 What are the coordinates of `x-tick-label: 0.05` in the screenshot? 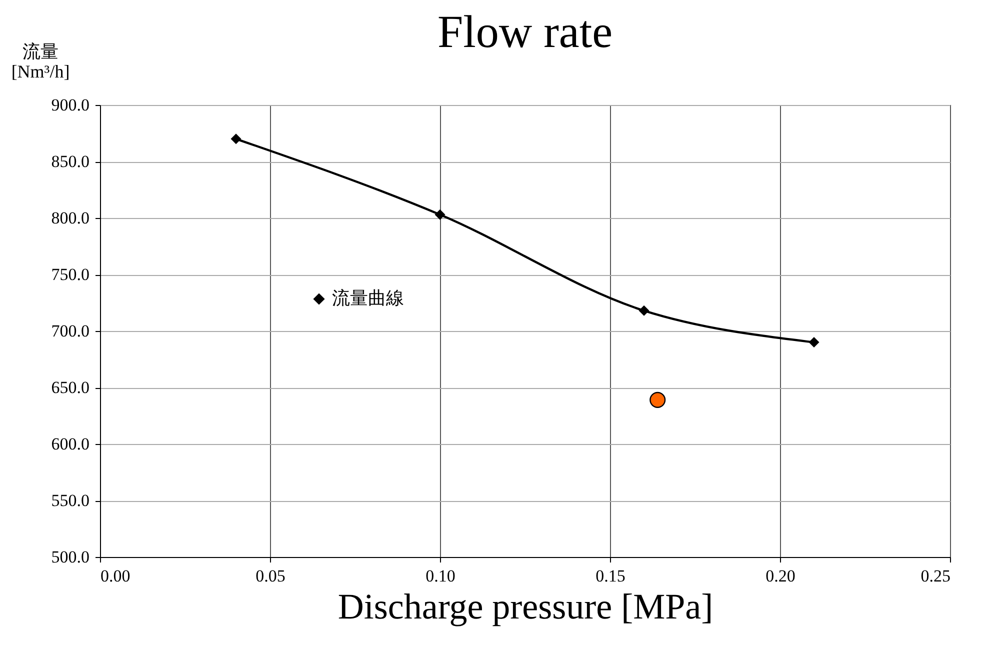 It's located at (271, 576).